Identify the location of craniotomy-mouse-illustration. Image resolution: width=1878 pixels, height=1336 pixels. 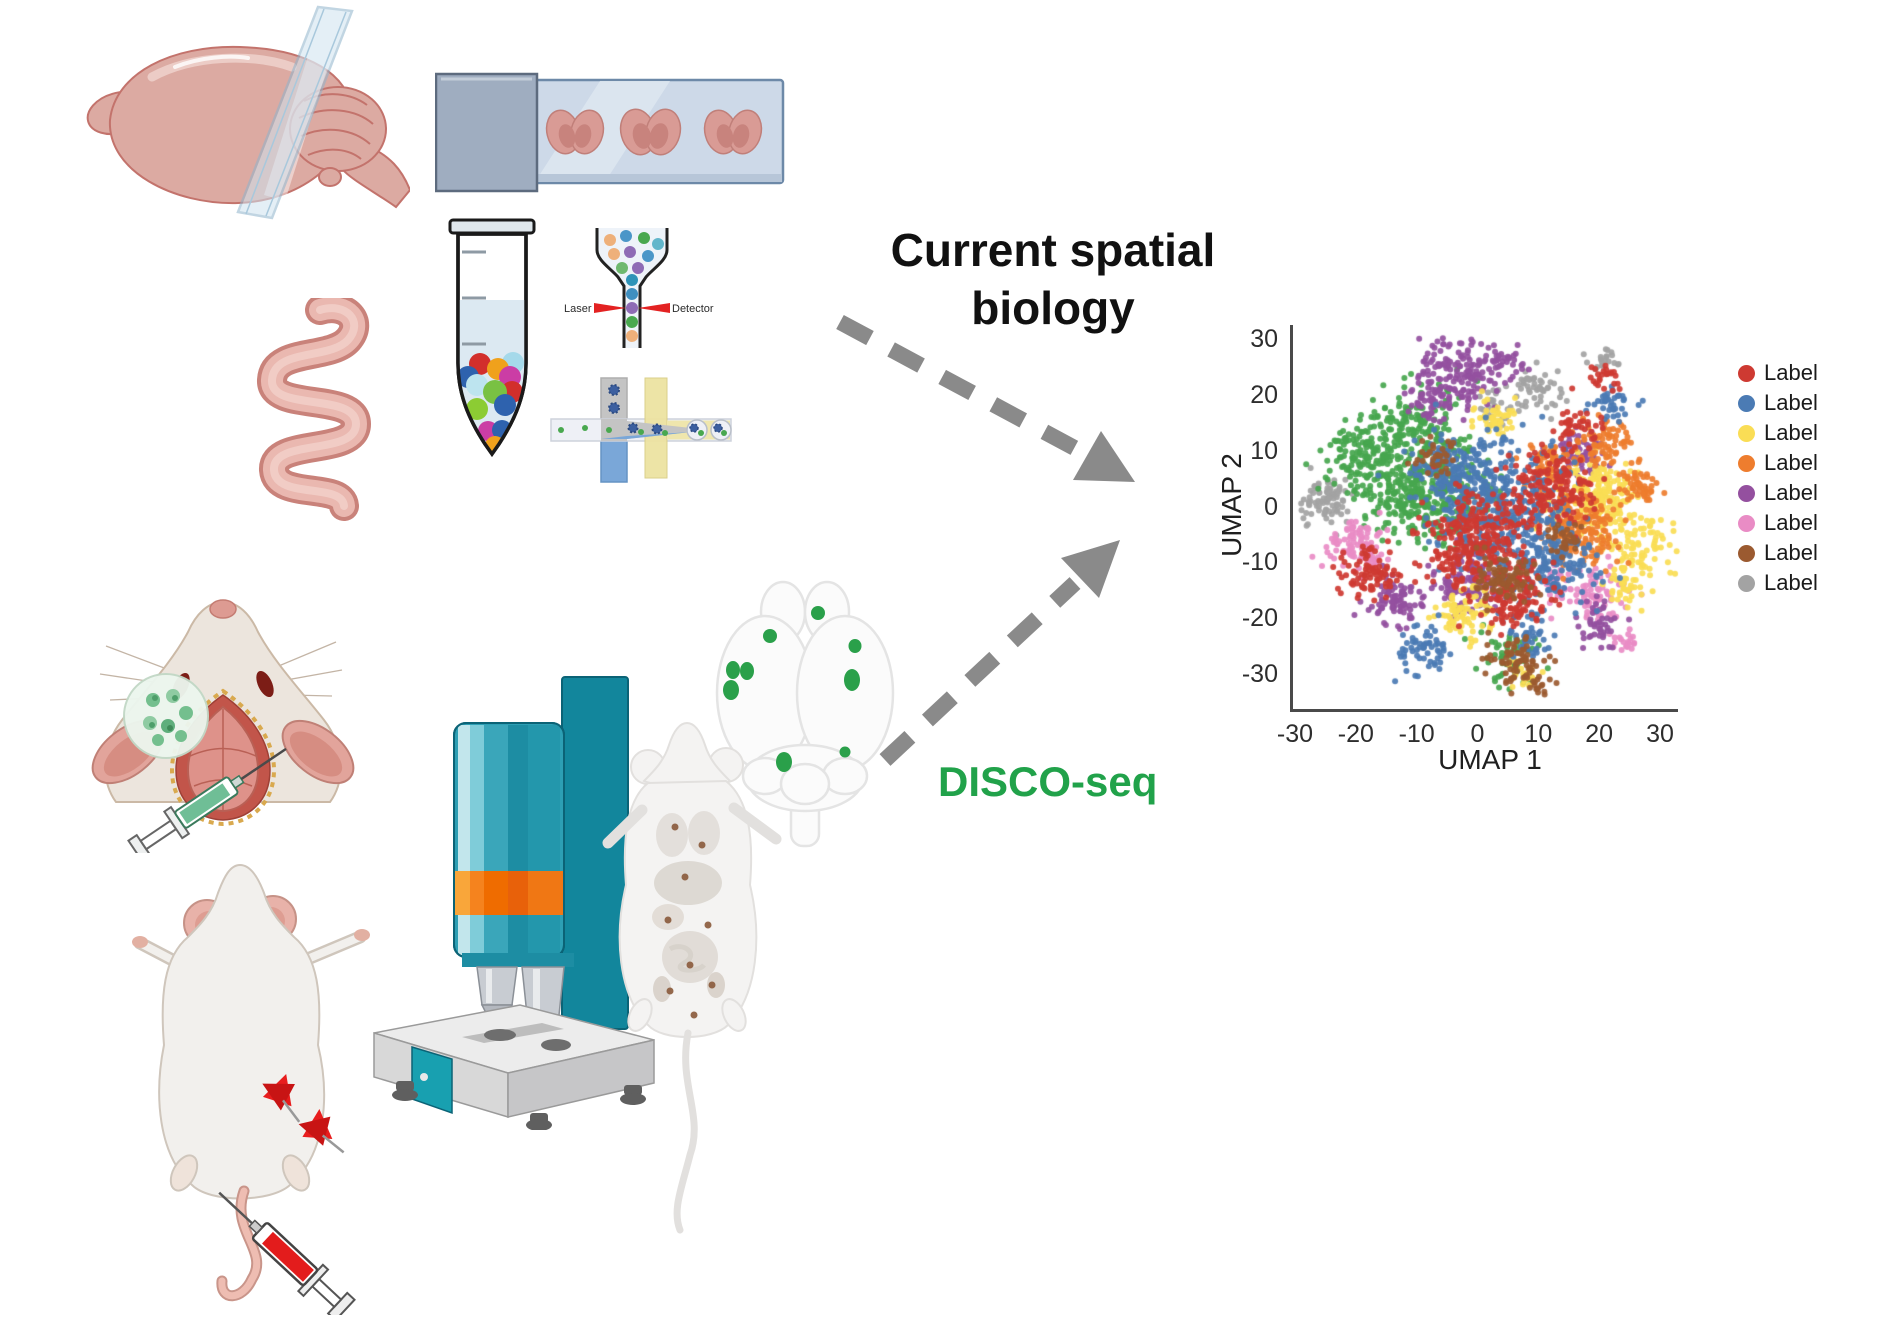
(223, 720).